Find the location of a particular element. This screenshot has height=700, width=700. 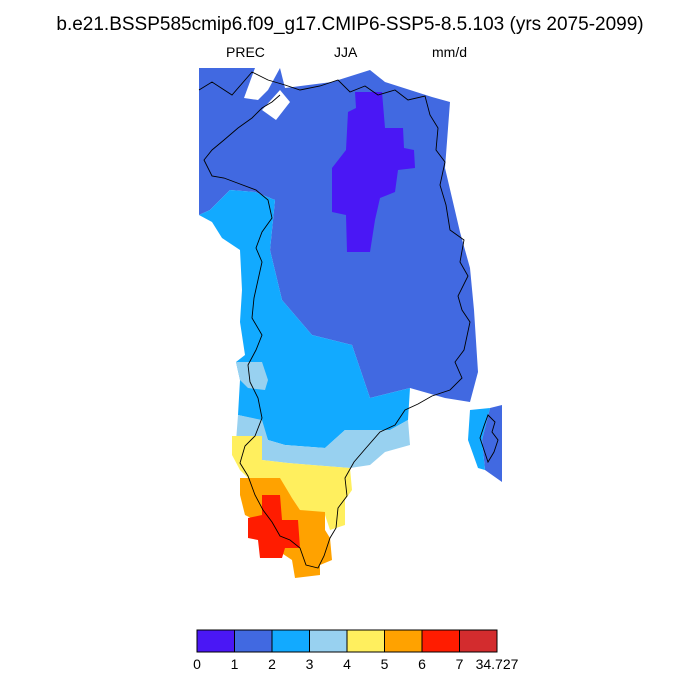

colorbar-tick-label: 2 is located at coordinates (272, 664).